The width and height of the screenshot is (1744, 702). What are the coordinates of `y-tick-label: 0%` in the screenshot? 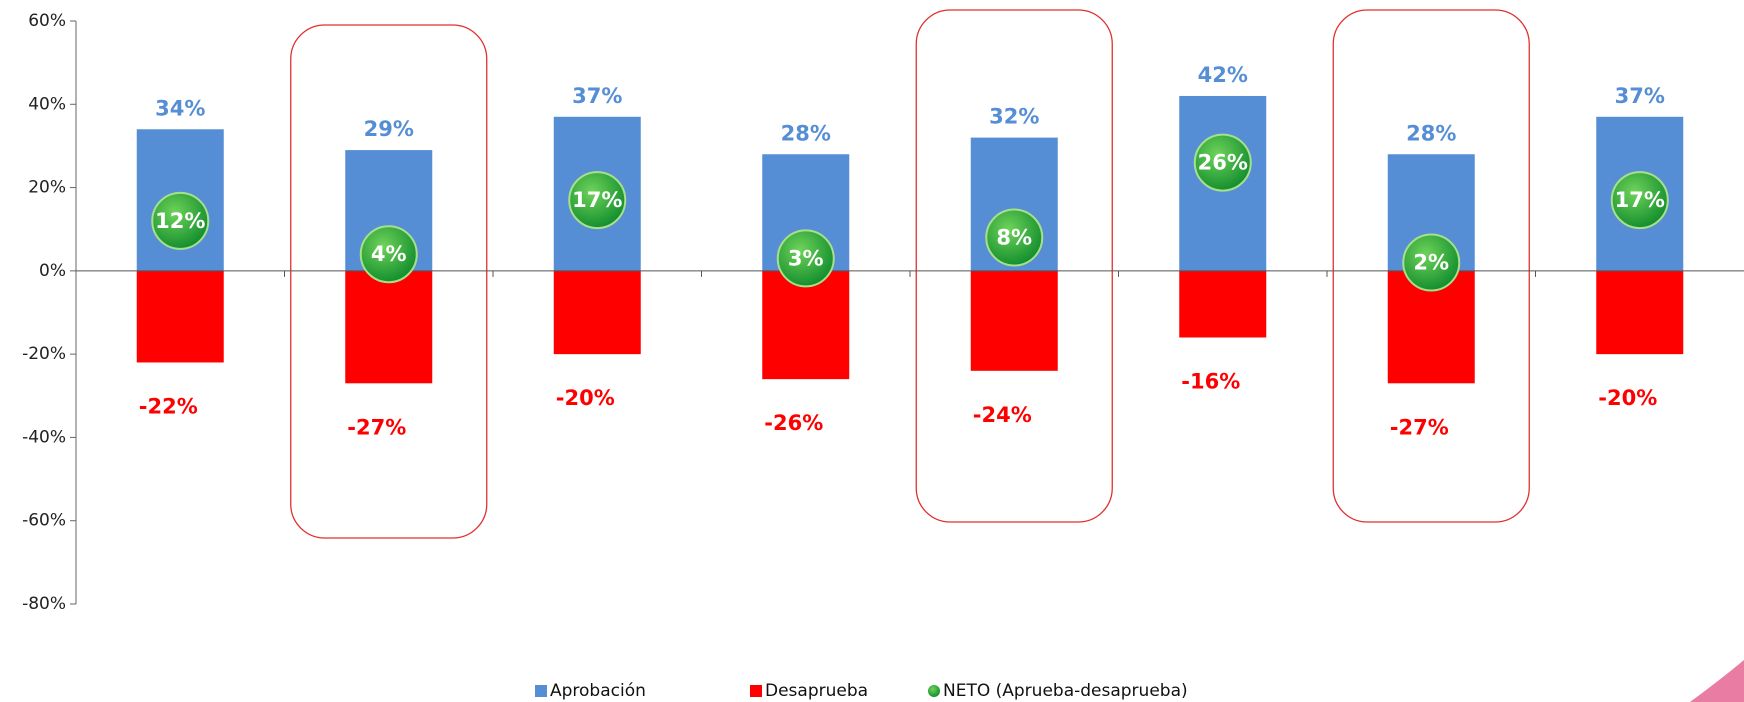 It's located at (52, 271).